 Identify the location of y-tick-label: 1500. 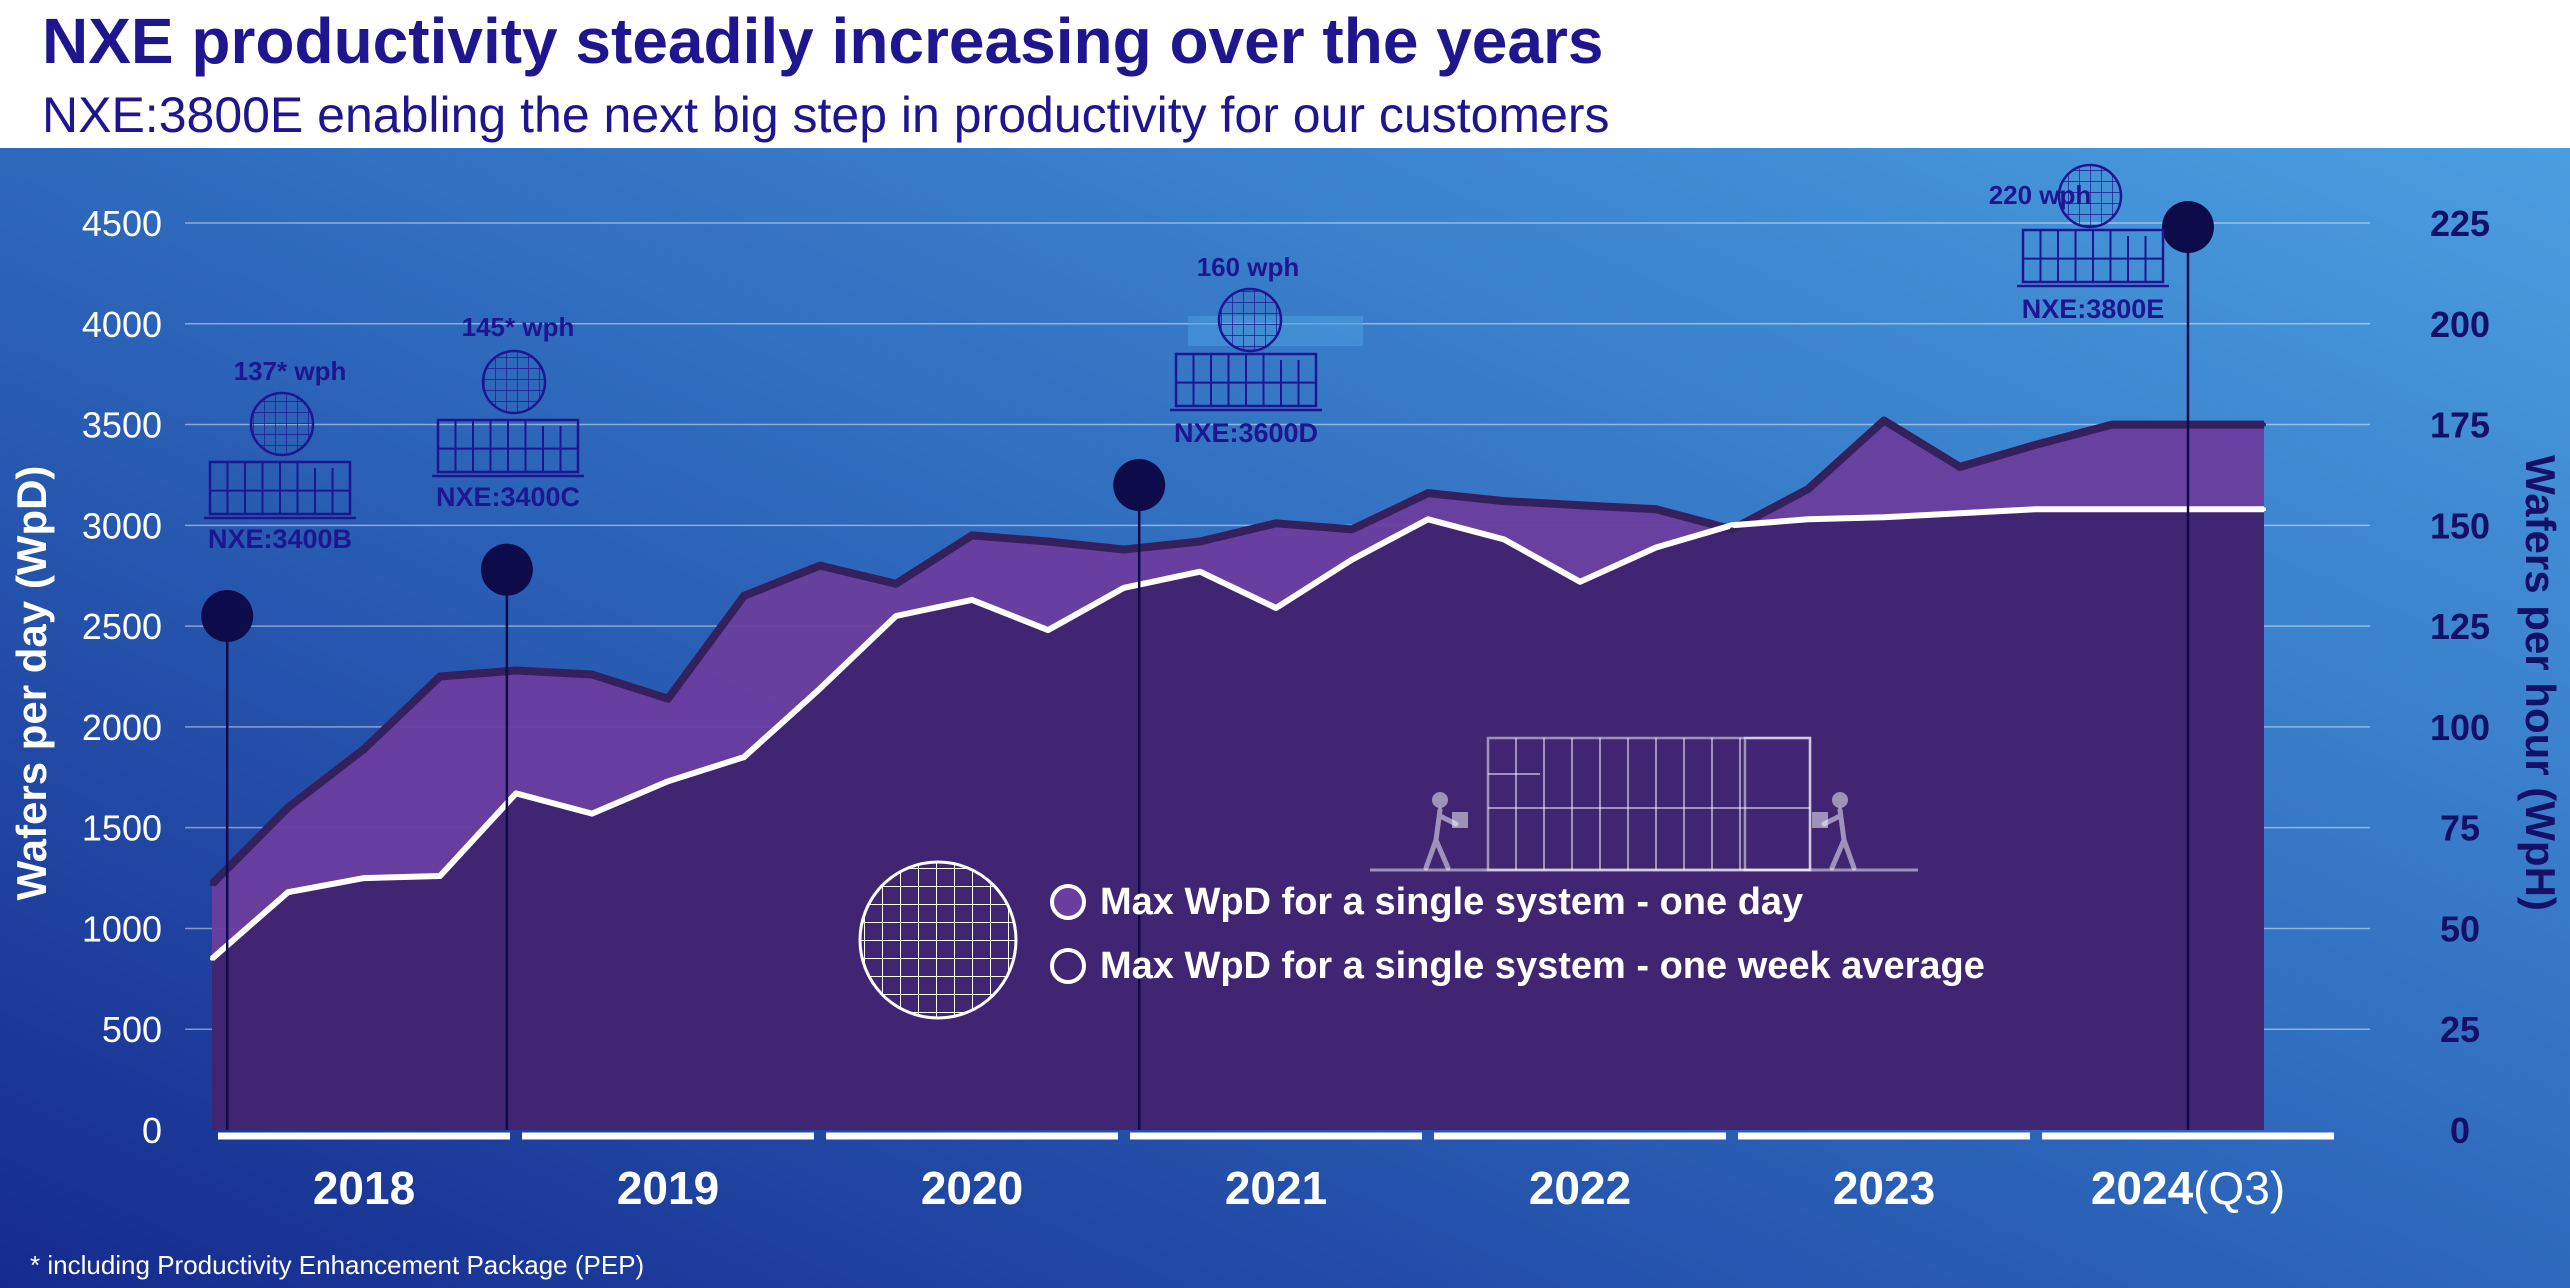
(122, 828).